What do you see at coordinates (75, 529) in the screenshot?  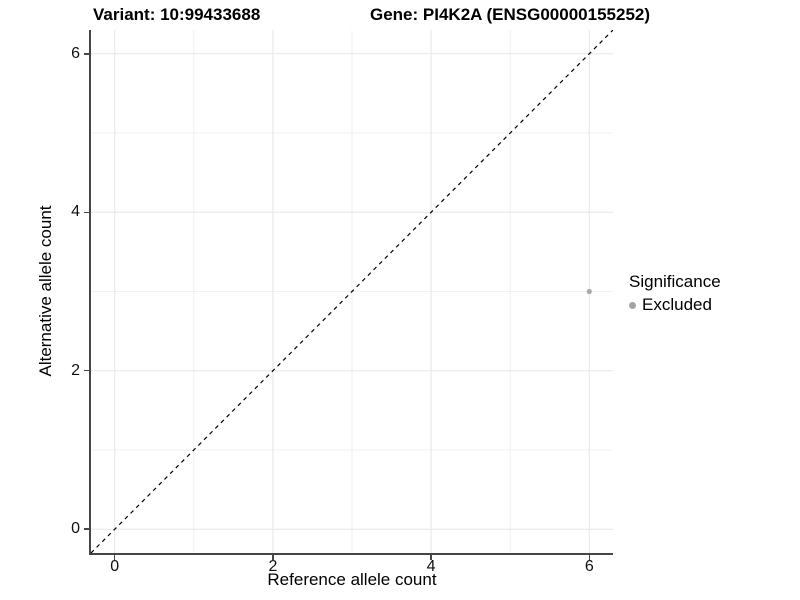 I see `y-tick-label: 0` at bounding box center [75, 529].